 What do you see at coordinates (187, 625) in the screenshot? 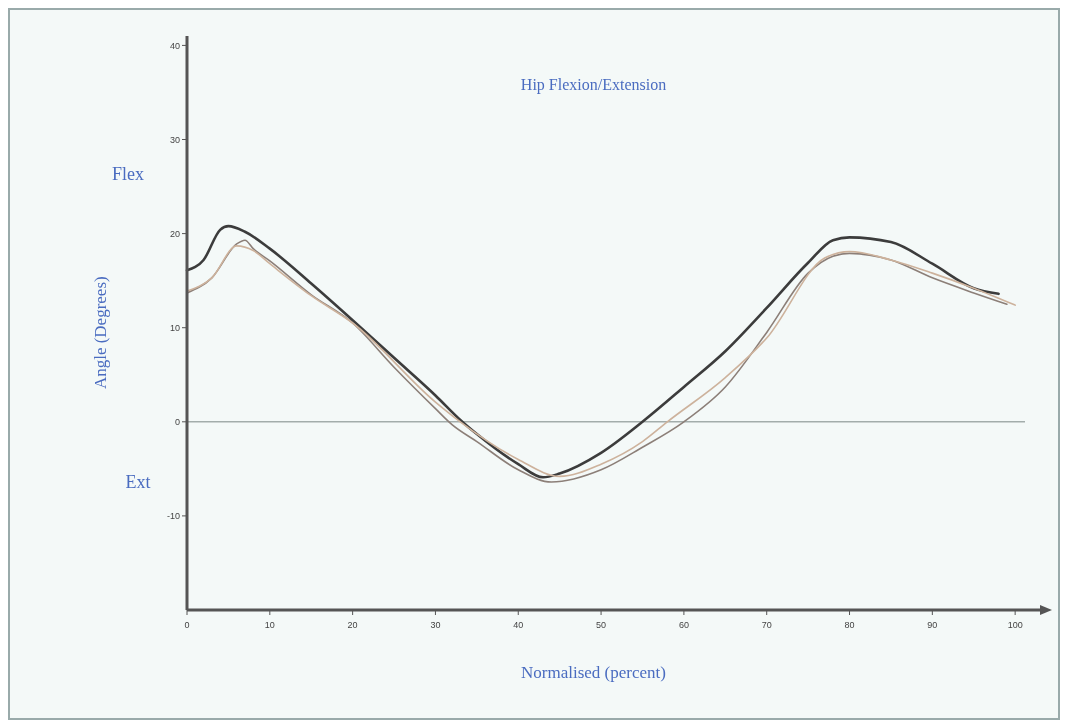
I see `x-tick-label: 0` at bounding box center [187, 625].